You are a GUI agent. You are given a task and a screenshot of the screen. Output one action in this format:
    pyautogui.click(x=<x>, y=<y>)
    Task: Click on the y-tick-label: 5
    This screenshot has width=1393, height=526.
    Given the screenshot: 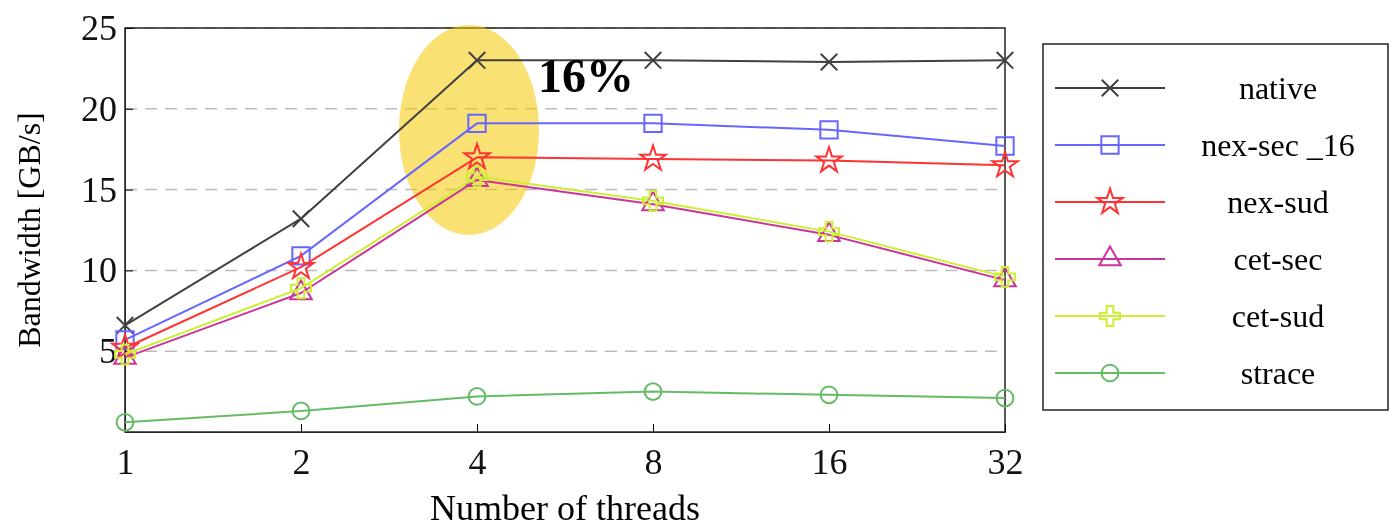 What is the action you would take?
    pyautogui.click(x=108, y=351)
    